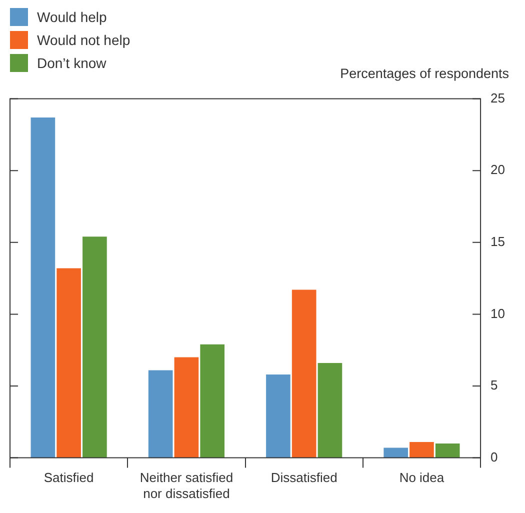 This screenshot has width=525, height=513. Describe the element at coordinates (498, 98) in the screenshot. I see `y-tick-label: 25` at that location.